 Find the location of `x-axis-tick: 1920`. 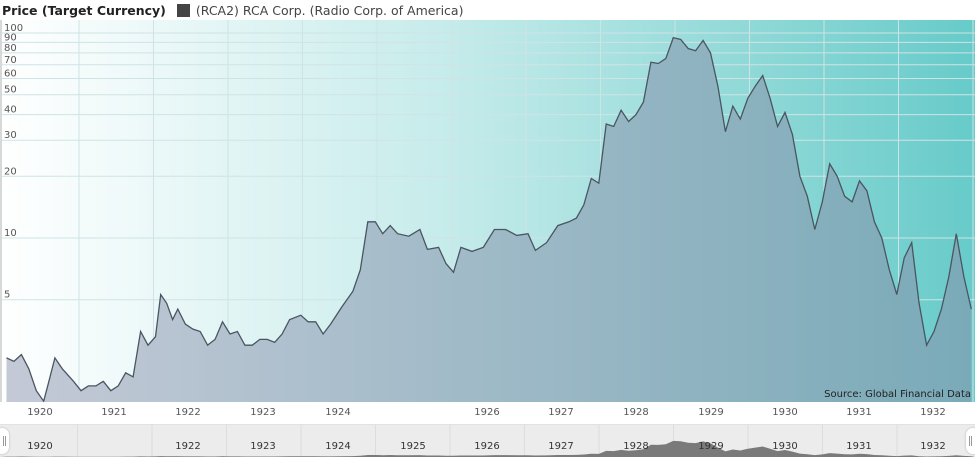

x-axis-tick: 1920 is located at coordinates (40, 412).